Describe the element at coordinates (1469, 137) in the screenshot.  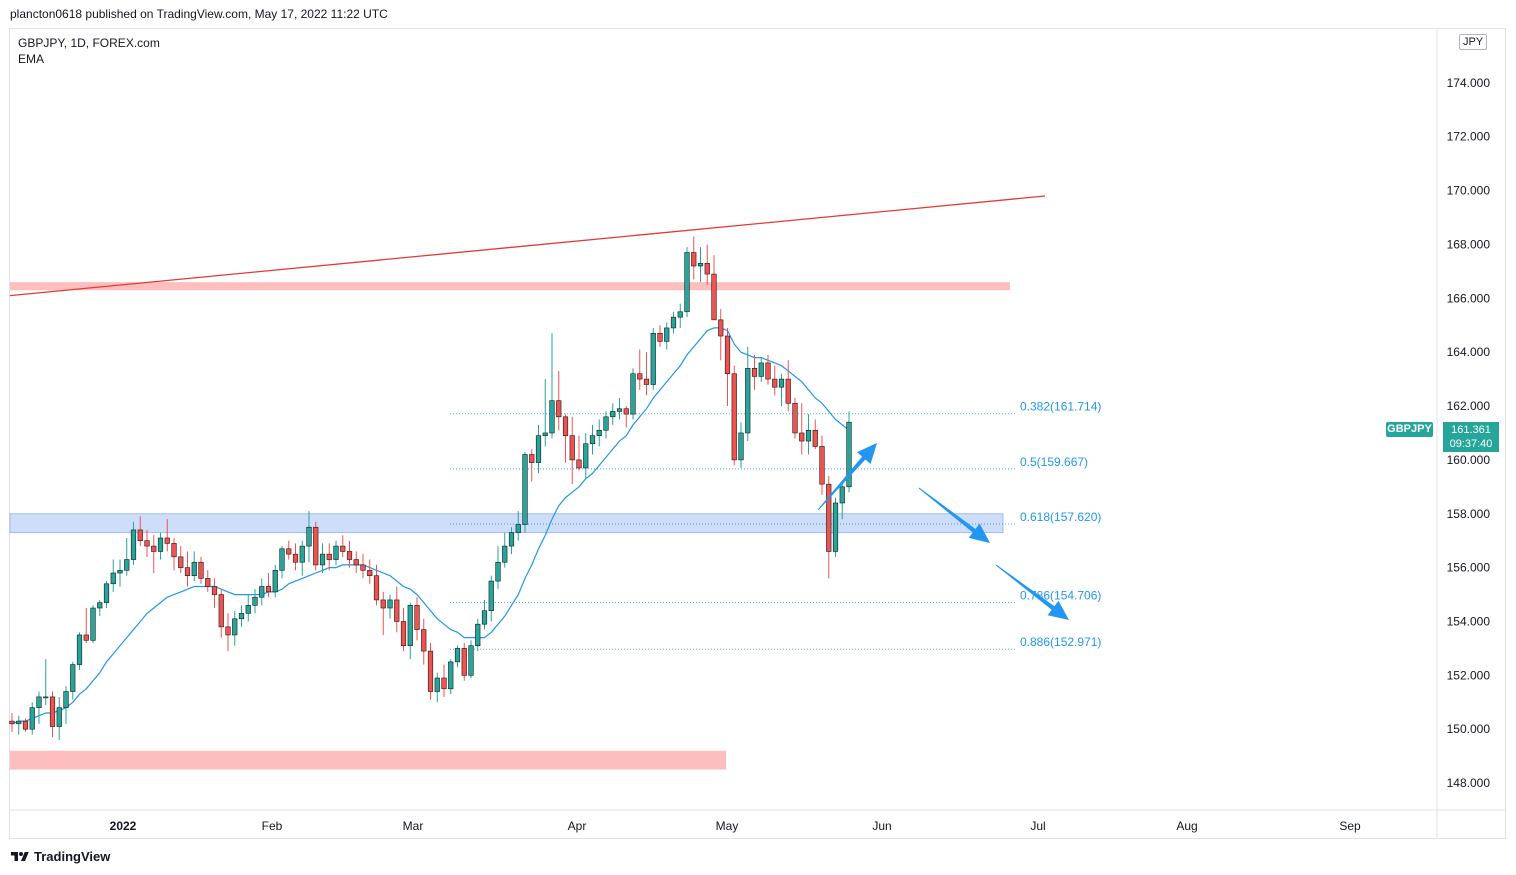
I see `price-tick-1: 172.000` at that location.